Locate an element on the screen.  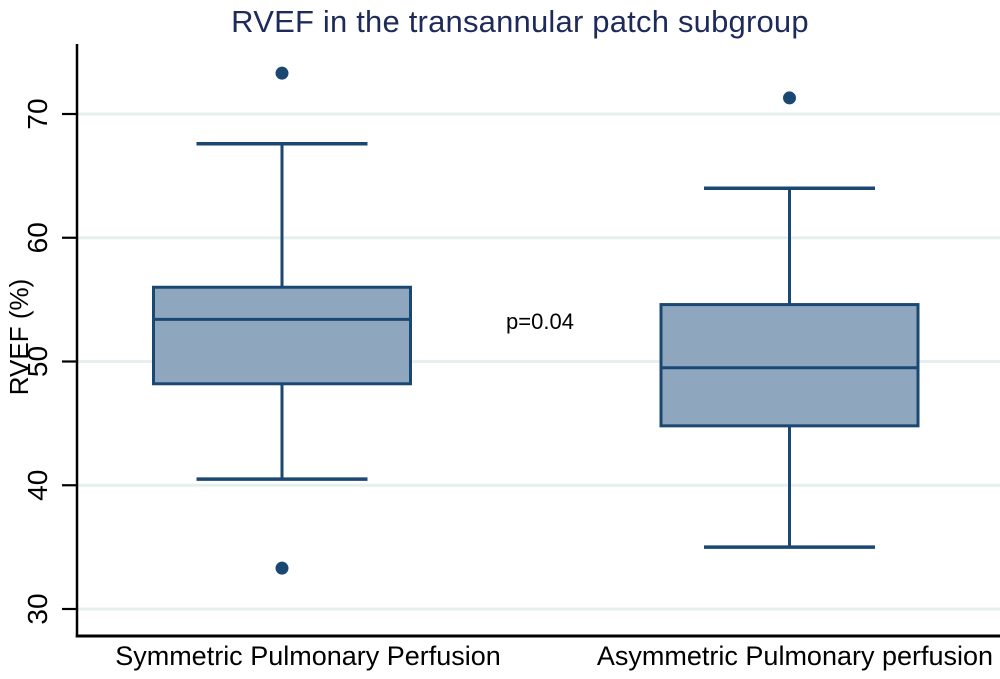
y-axis-title: RVEF (%) is located at coordinates (19, 337).